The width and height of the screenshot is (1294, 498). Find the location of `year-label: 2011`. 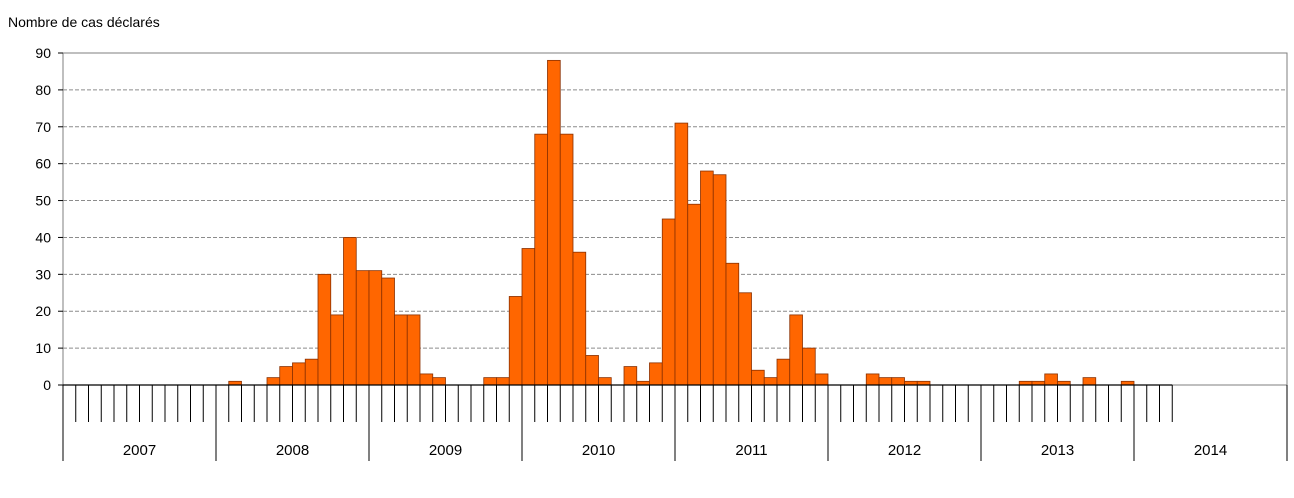

year-label: 2011 is located at coordinates (751, 450).